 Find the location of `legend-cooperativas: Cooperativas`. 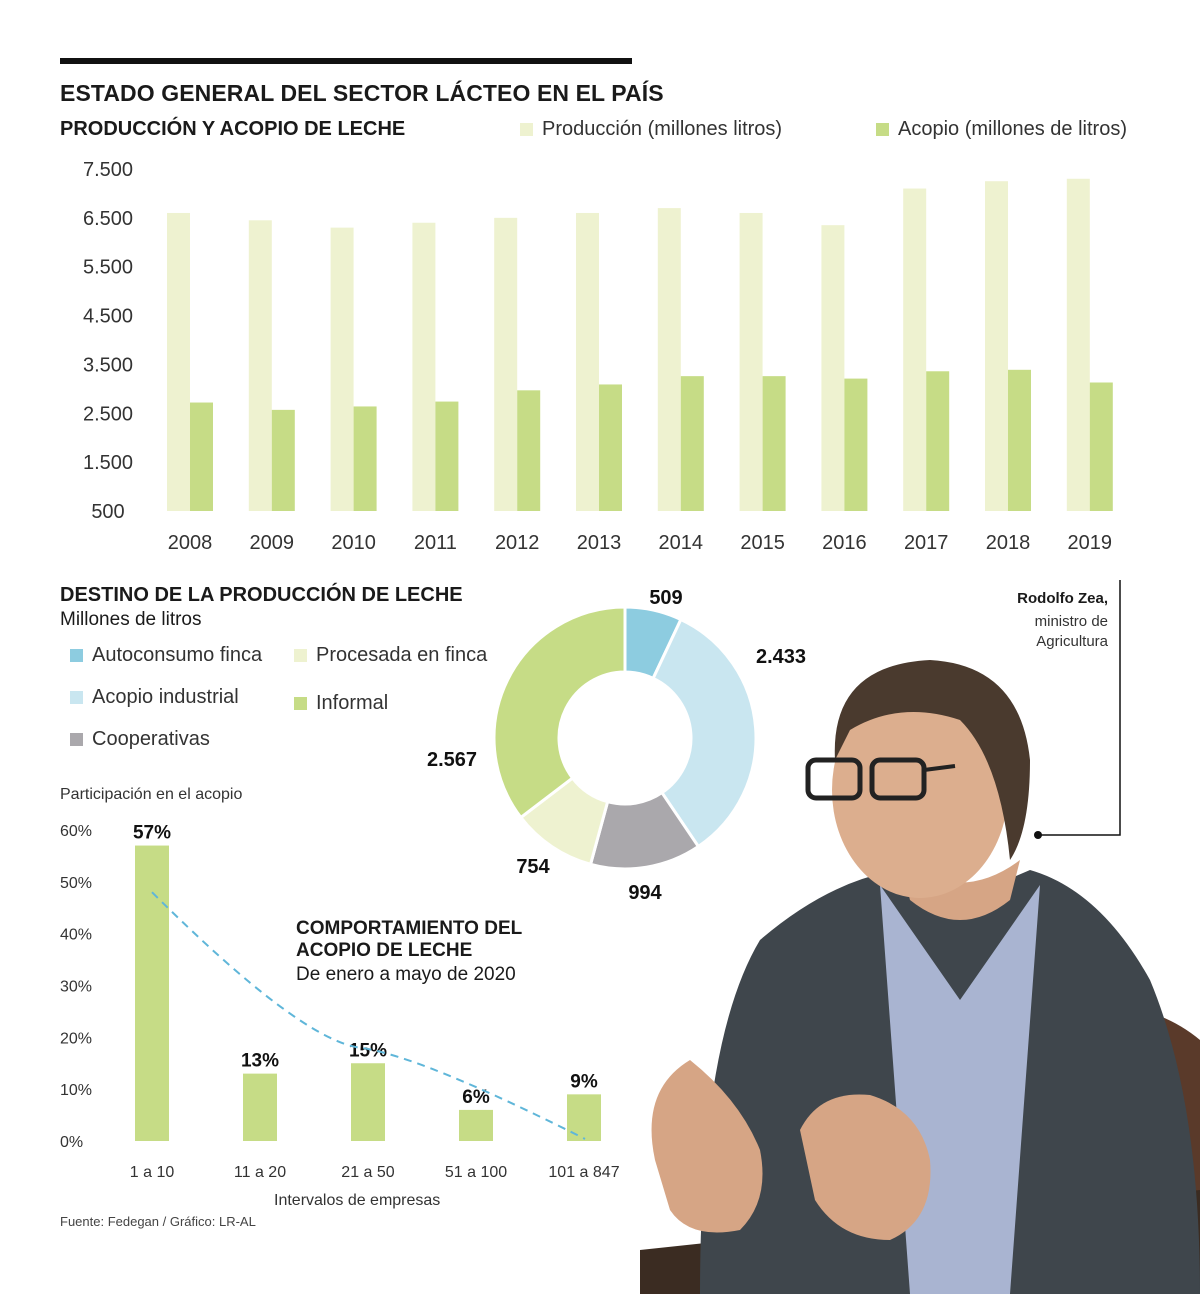

legend-cooperativas: Cooperativas is located at coordinates (140, 739).